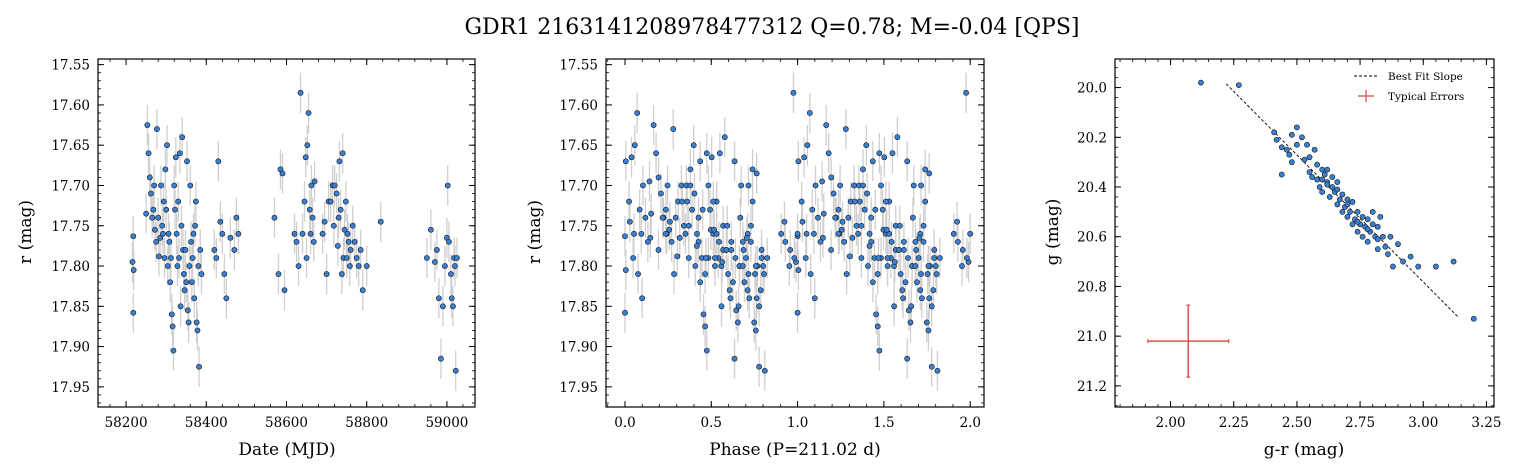 This screenshot has width=1520, height=473. Describe the element at coordinates (1423, 423) in the screenshot. I see `x-tick-label: 3.00` at that location.